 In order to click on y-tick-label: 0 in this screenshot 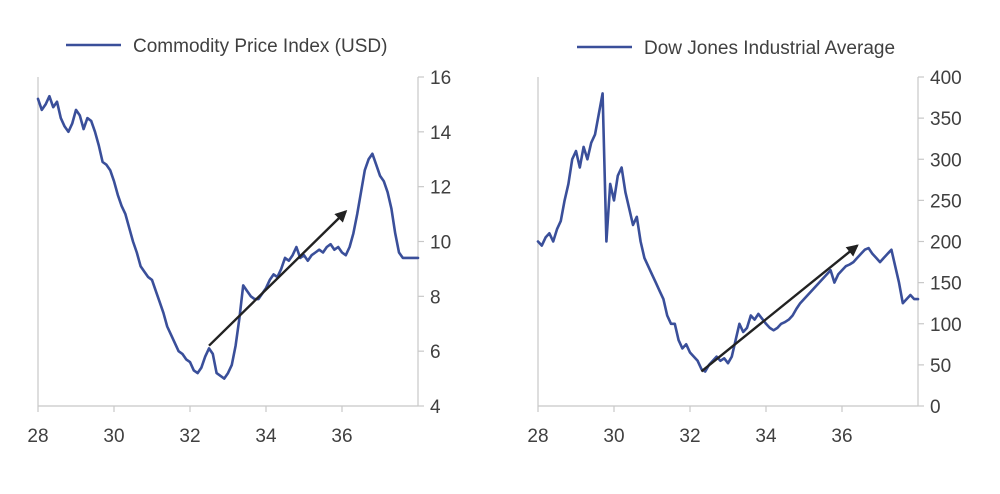, I will do `click(935, 407)`.